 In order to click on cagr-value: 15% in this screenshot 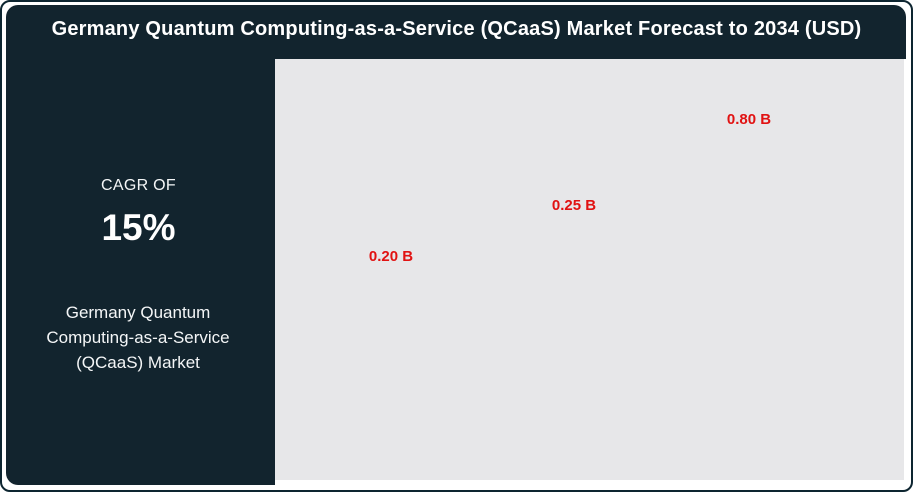, I will do `click(138, 227)`.